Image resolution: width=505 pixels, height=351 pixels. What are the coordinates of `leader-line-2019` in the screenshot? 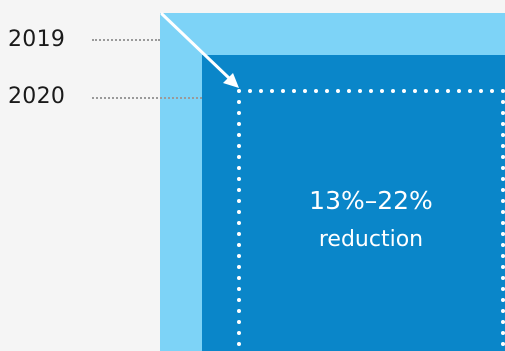 It's located at (126, 40).